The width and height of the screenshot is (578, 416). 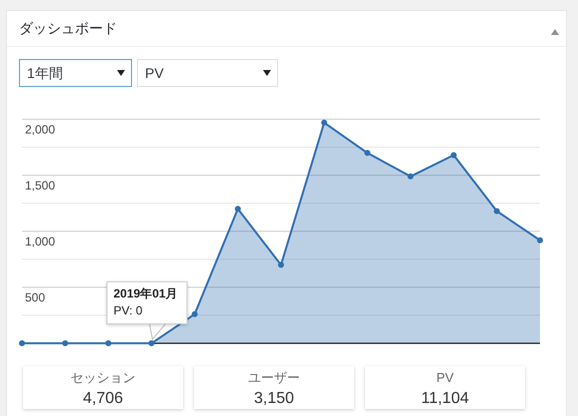 I want to click on y-tick-label: 2,000, so click(x=40, y=129).